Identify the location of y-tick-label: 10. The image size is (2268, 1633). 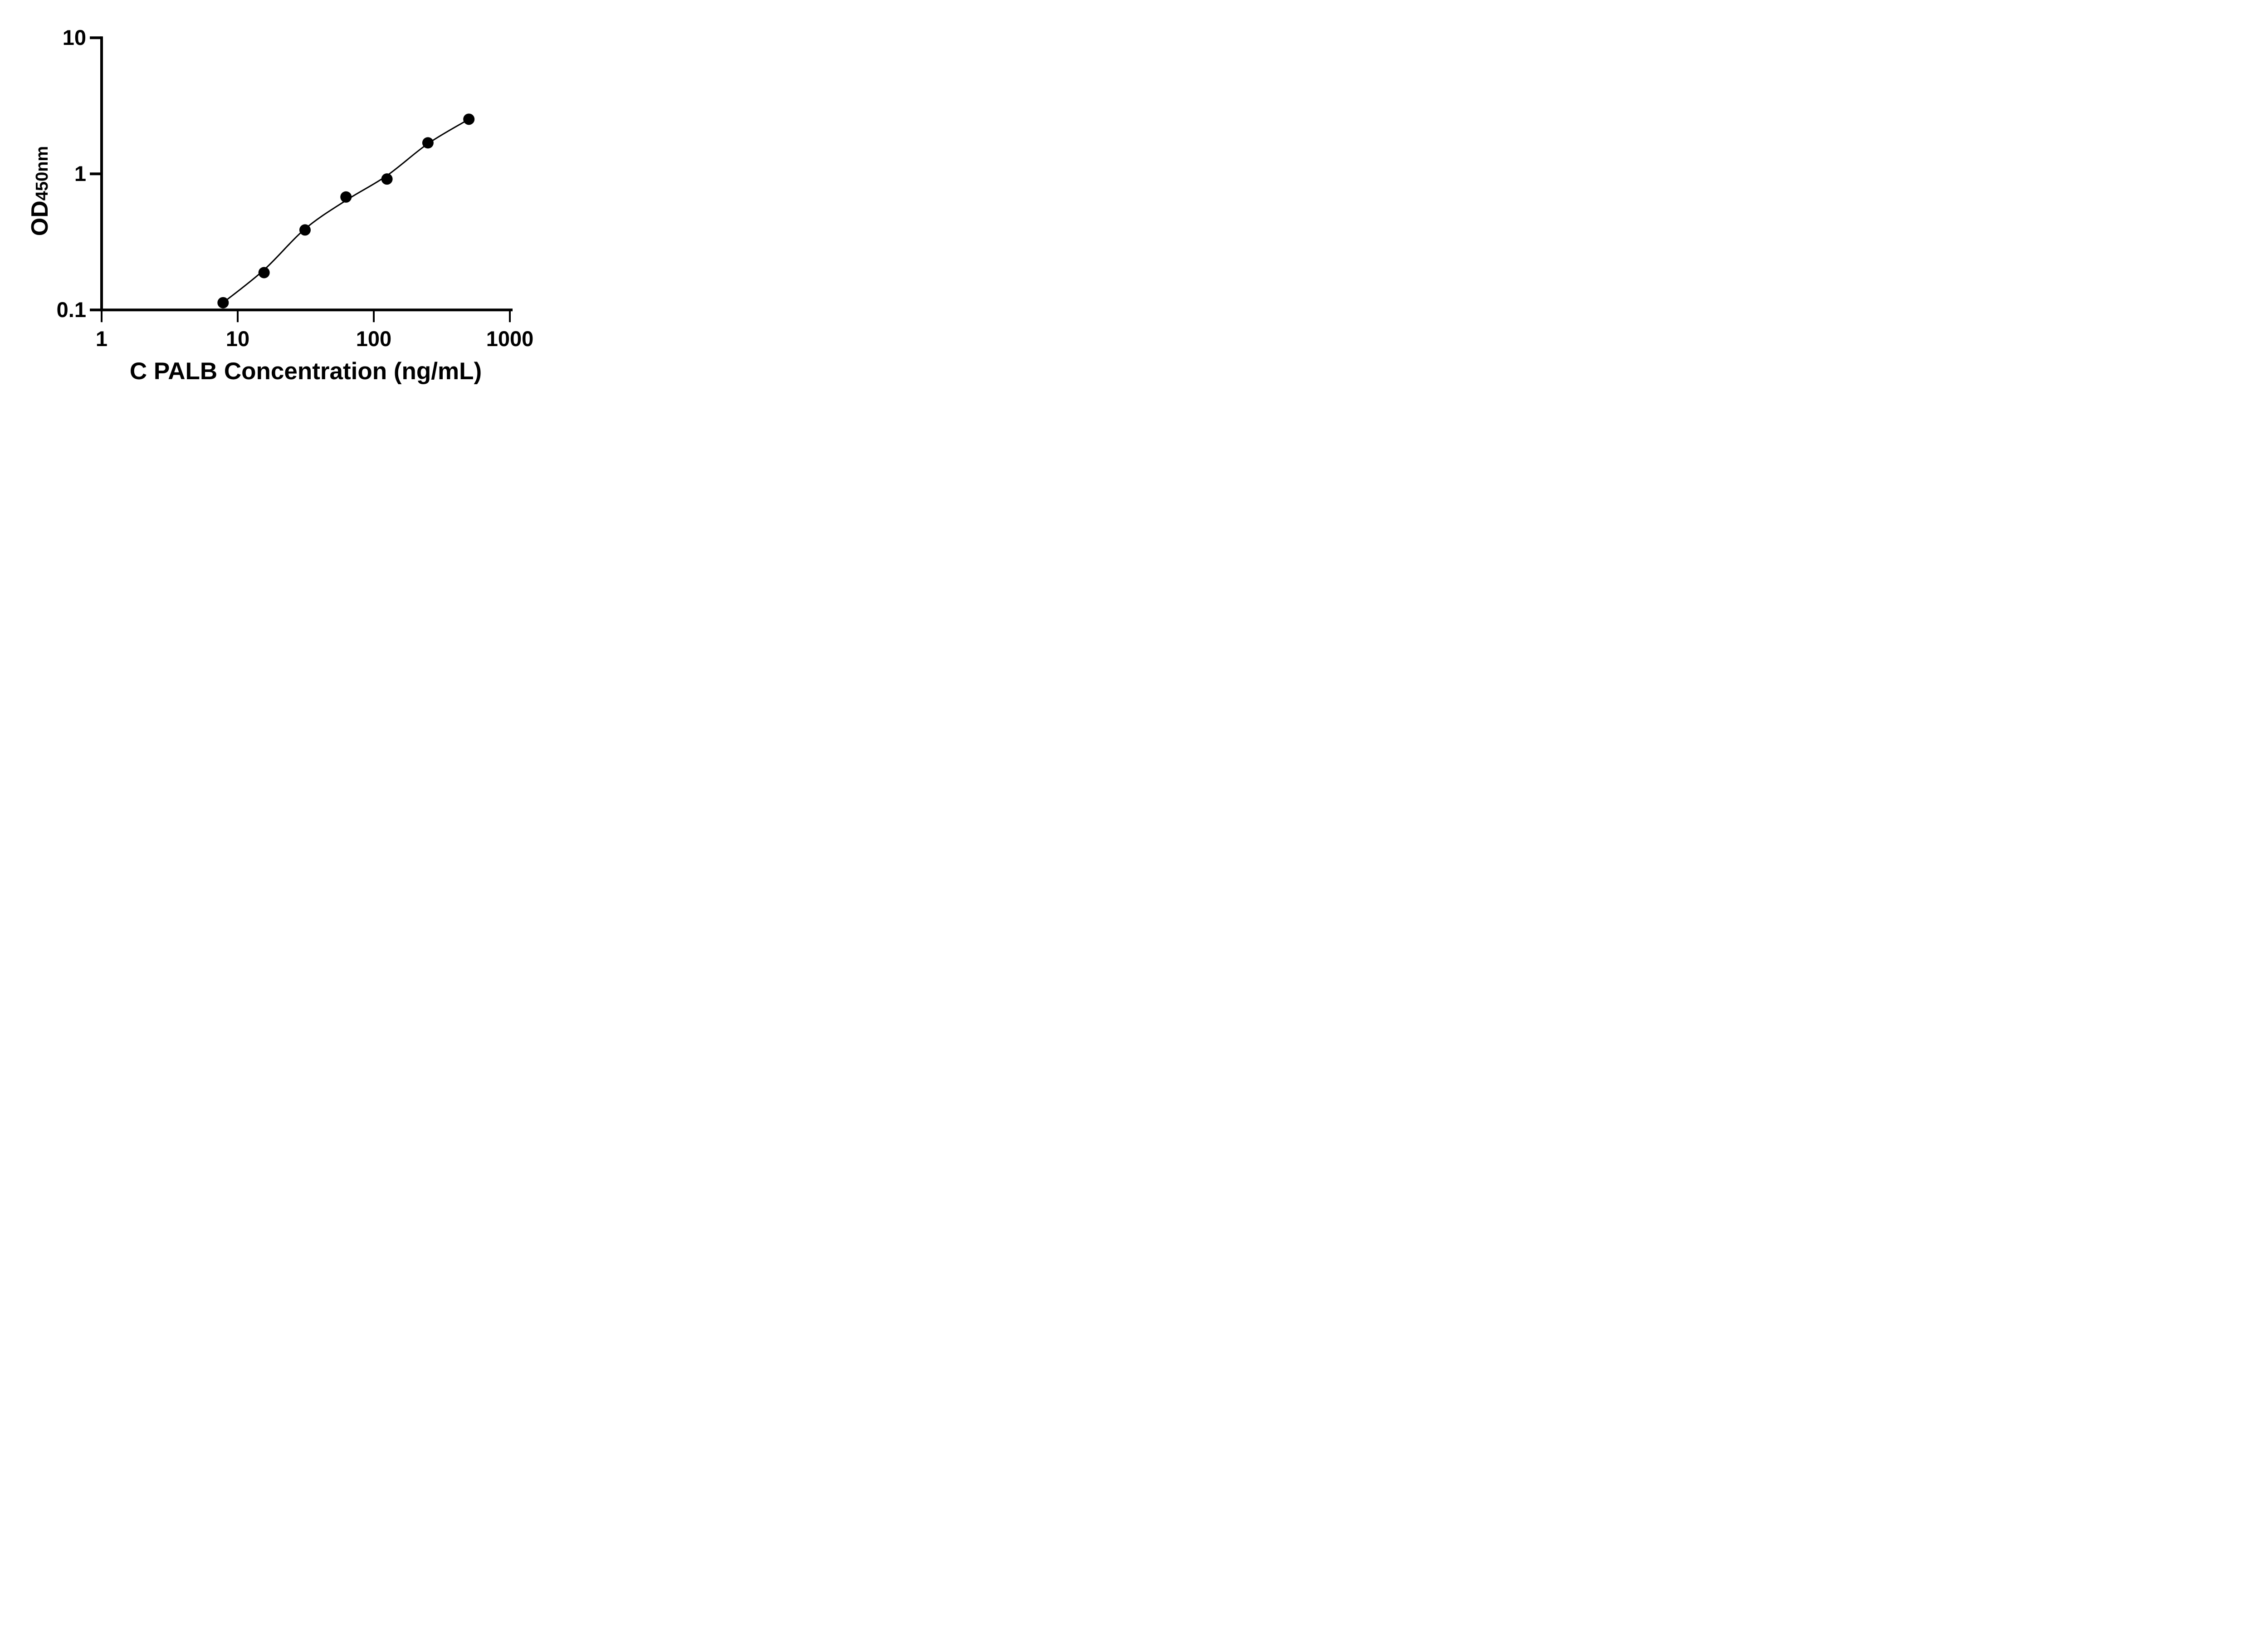
(74, 37).